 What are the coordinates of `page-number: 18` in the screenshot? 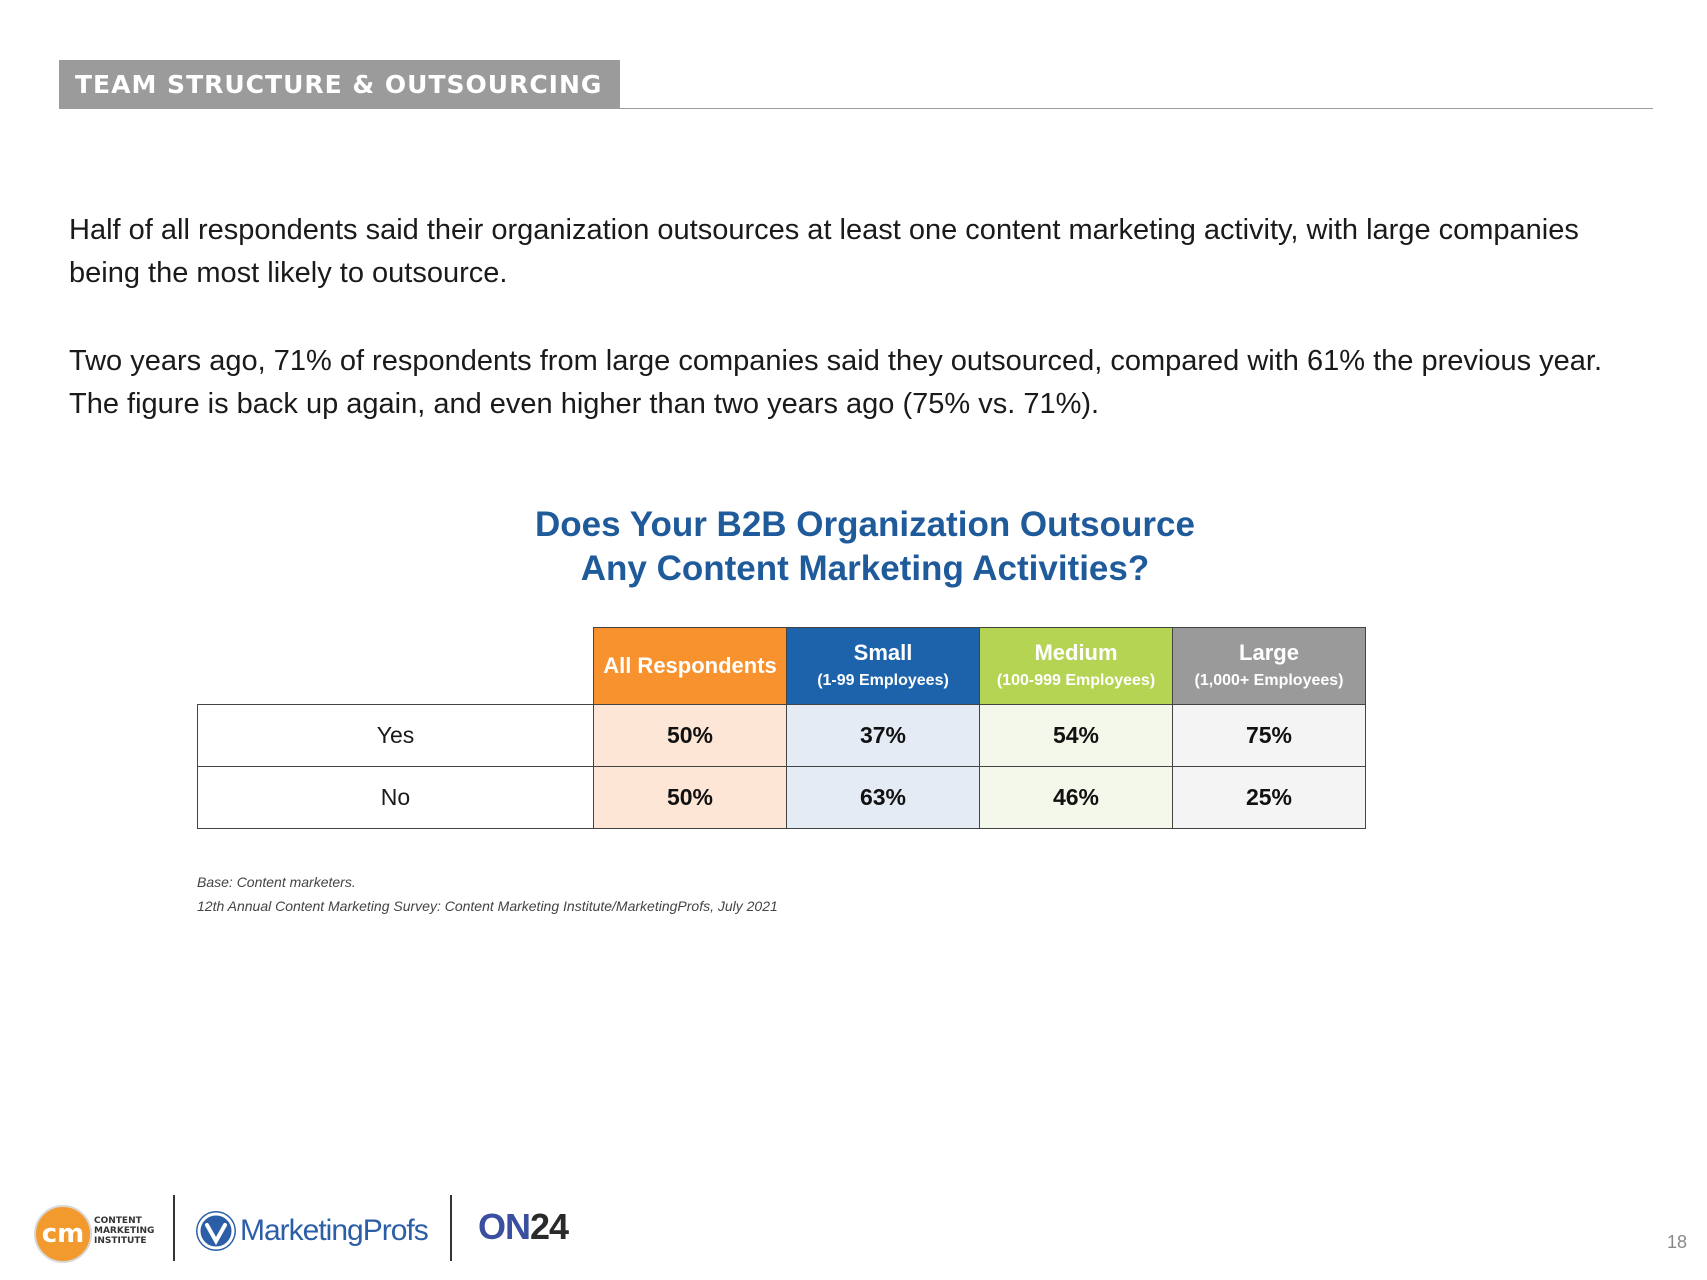 It's located at (1676, 1242).